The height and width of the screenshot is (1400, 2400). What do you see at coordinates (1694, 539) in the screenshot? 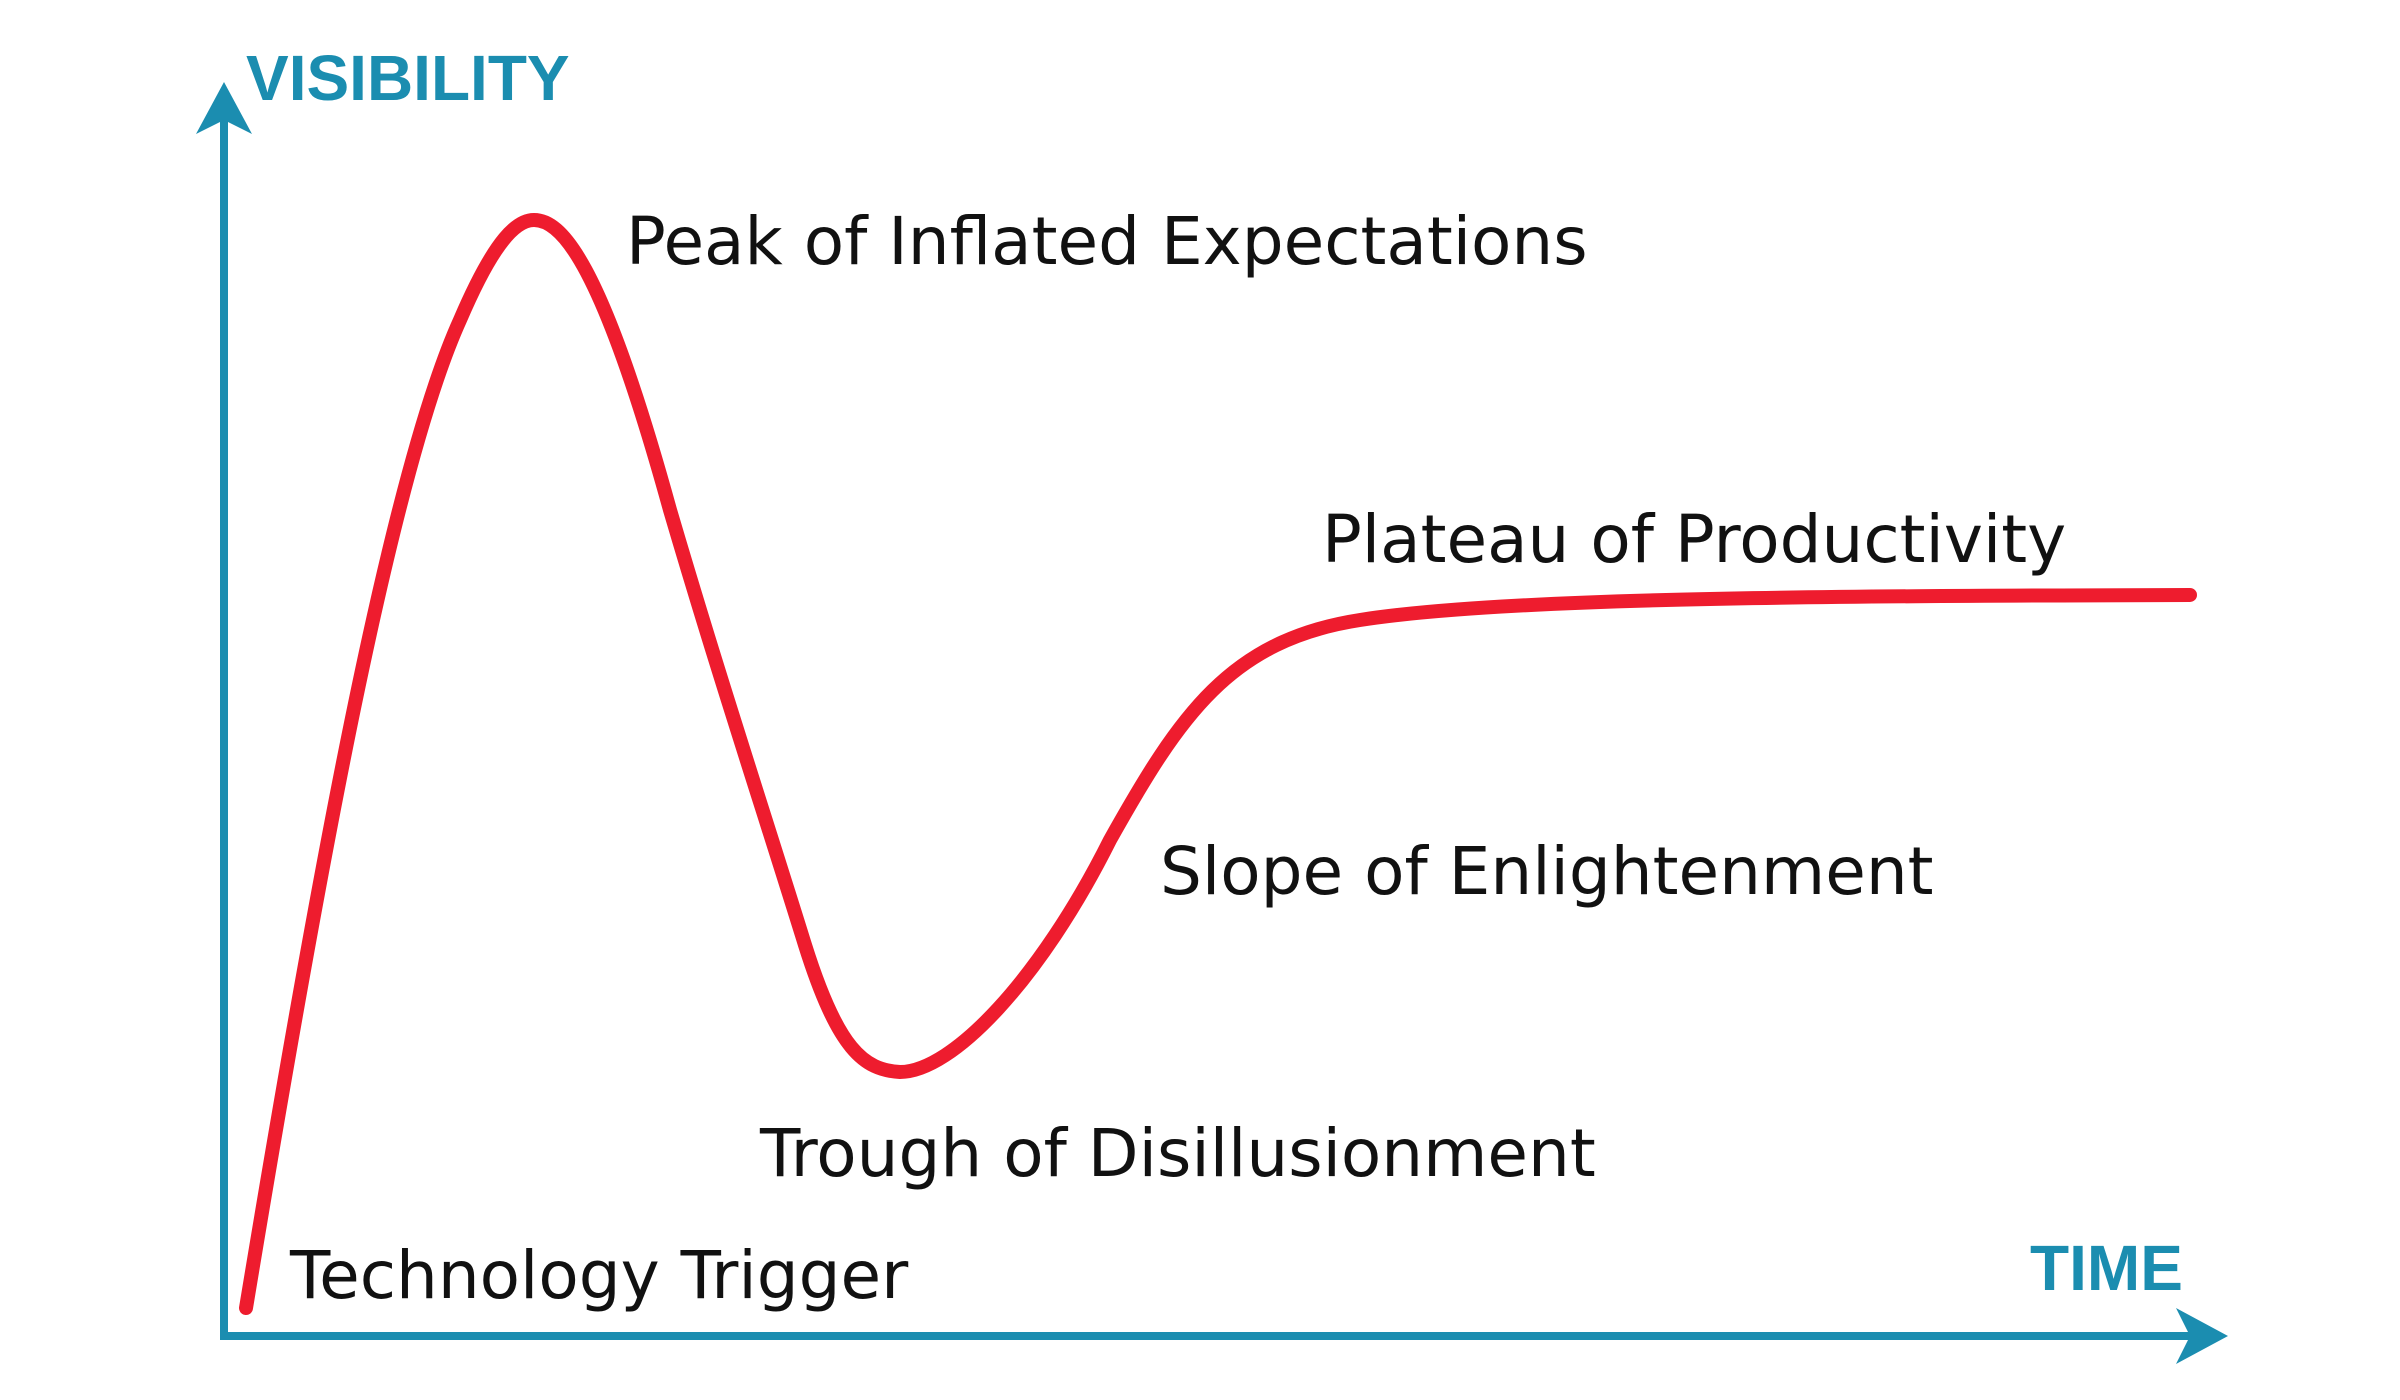
I see `label-plateau-of-productivity: Plateau of Productivity` at bounding box center [1694, 539].